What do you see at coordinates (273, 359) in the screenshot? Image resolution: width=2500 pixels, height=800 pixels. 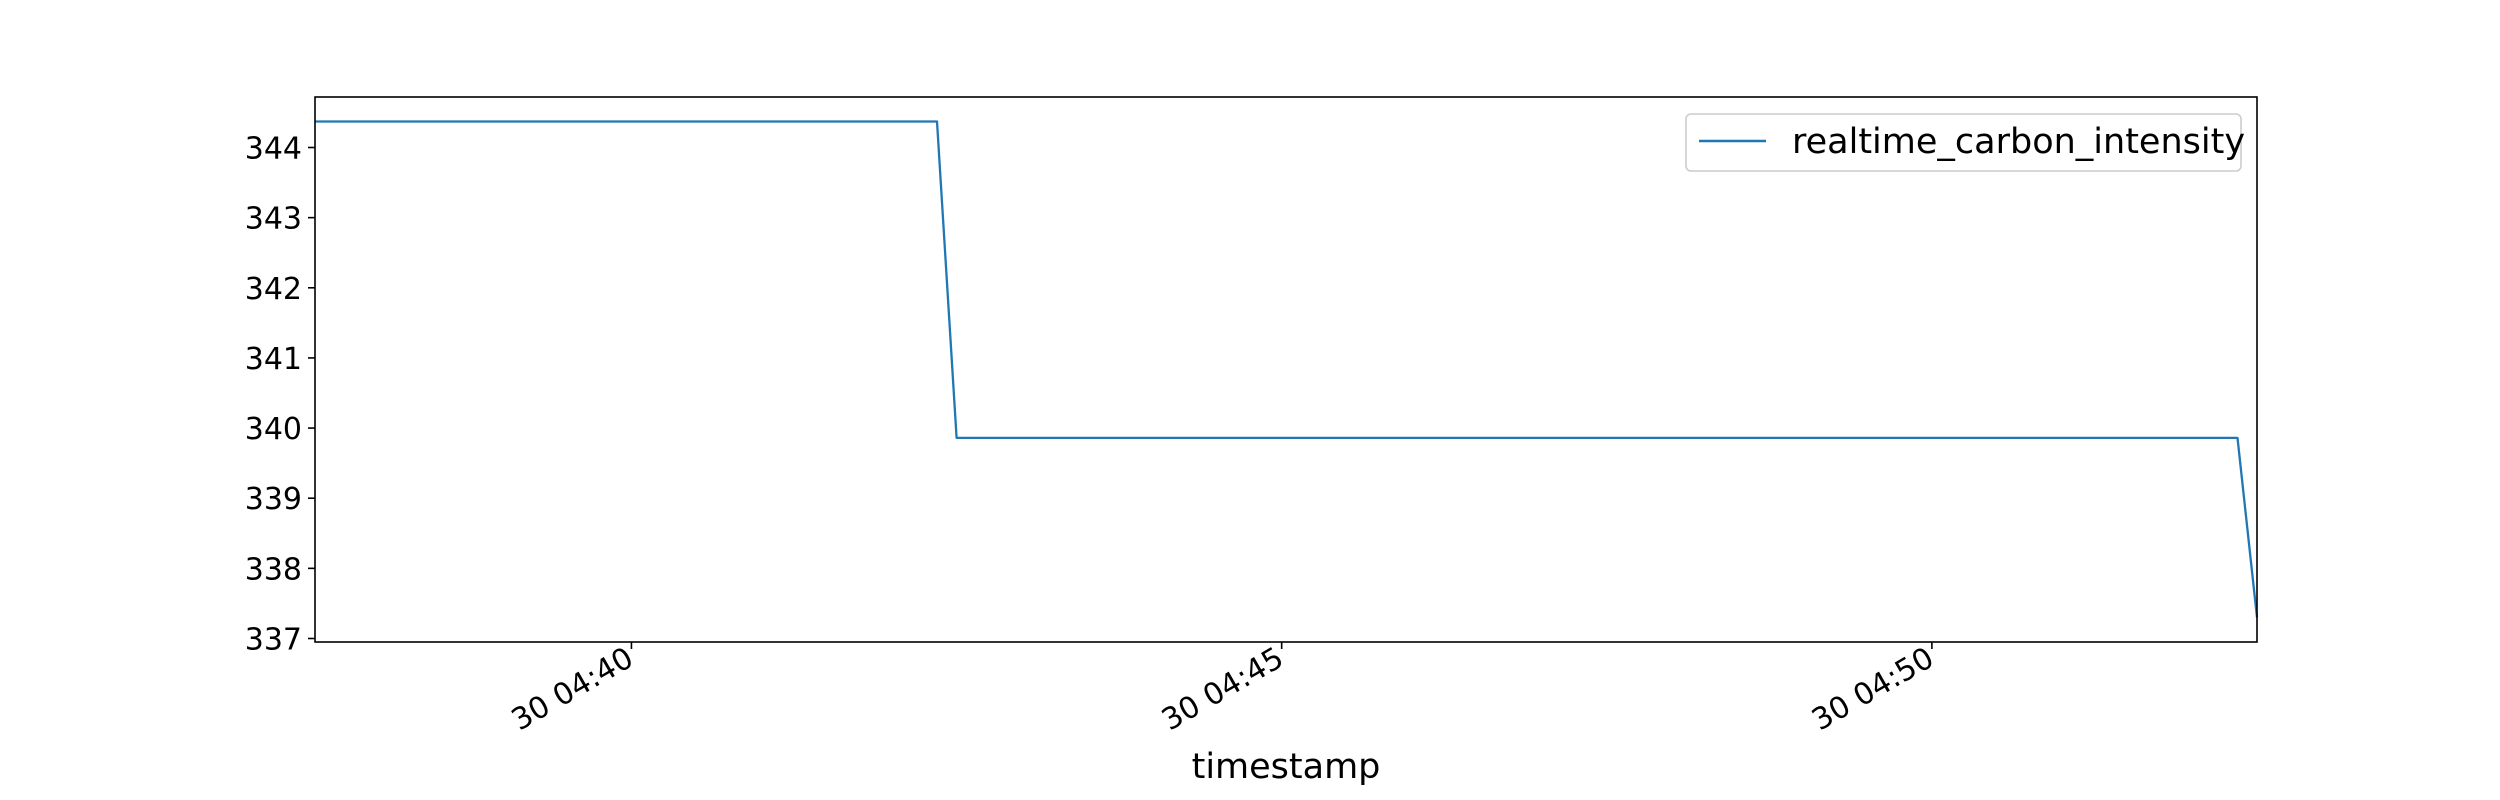 I see `y-tick-label: 341` at bounding box center [273, 359].